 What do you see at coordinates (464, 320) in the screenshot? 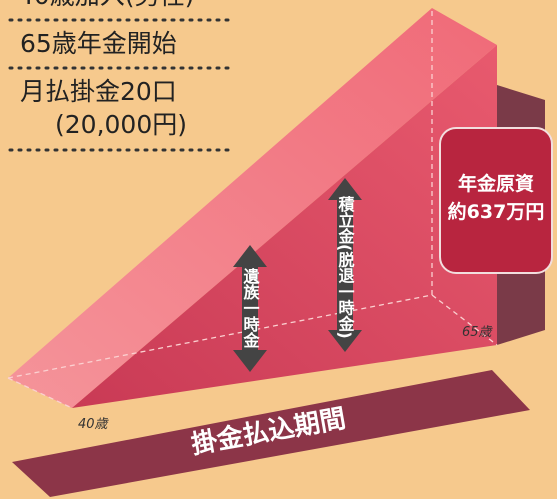
I see `hidden-edge` at bounding box center [464, 320].